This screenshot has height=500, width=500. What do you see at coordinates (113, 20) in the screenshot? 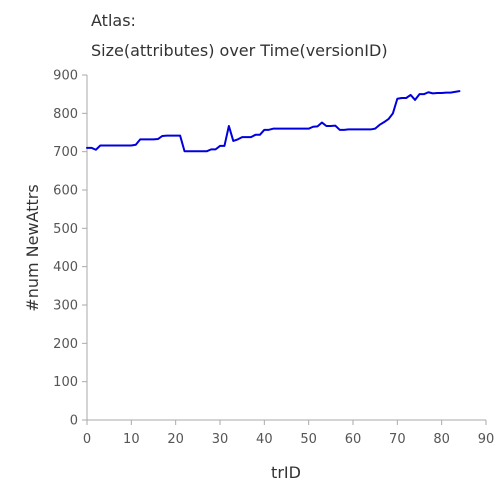
I see `chart-title-line-1: Atlas:` at bounding box center [113, 20].